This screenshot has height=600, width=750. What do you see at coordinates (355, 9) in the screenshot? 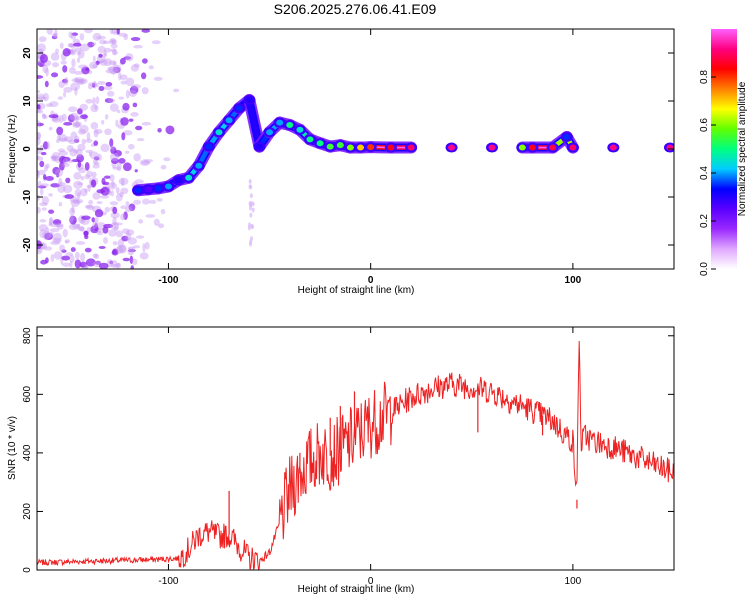
I see `figure-title: S206.2025.276.06.41.E09` at bounding box center [355, 9].